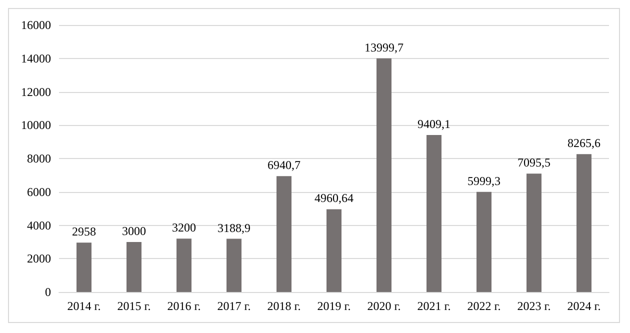 The width and height of the screenshot is (630, 333). Describe the element at coordinates (84, 231) in the screenshot. I see `data-label: 2958` at that location.